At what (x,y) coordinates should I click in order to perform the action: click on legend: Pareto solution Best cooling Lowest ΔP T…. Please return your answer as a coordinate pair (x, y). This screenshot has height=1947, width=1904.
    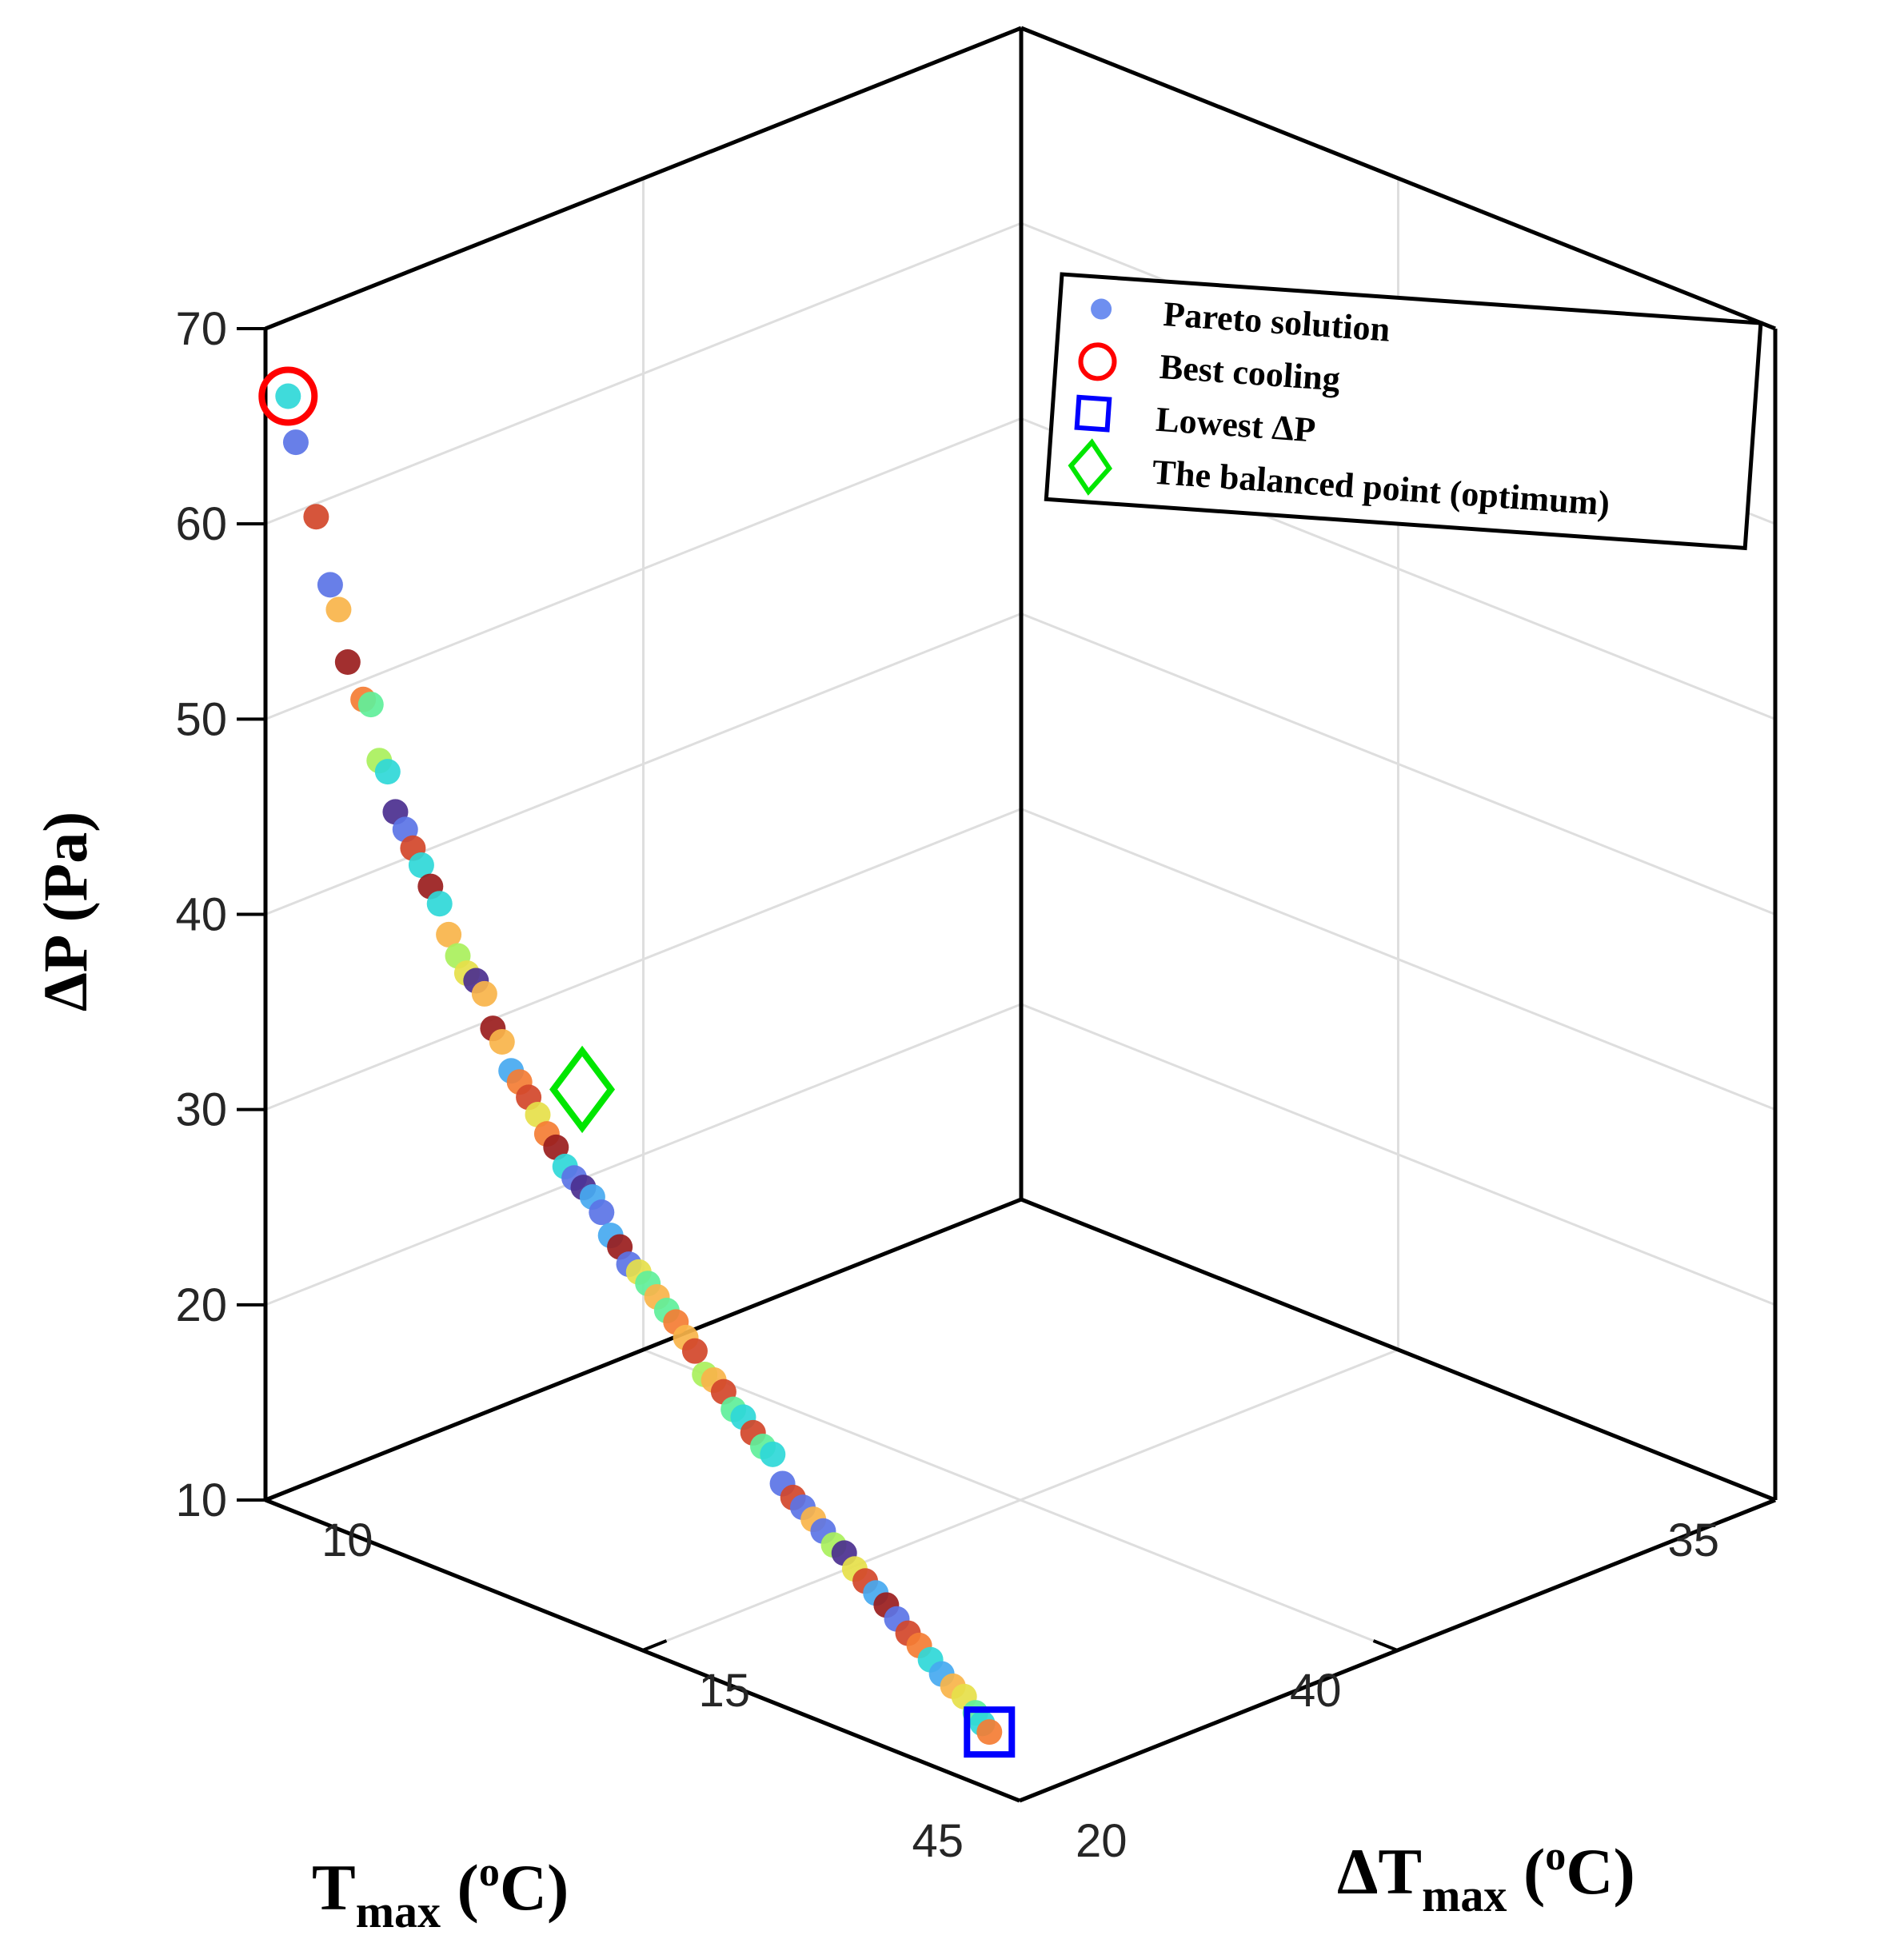
    Looking at the image, I should click on (1403, 411).